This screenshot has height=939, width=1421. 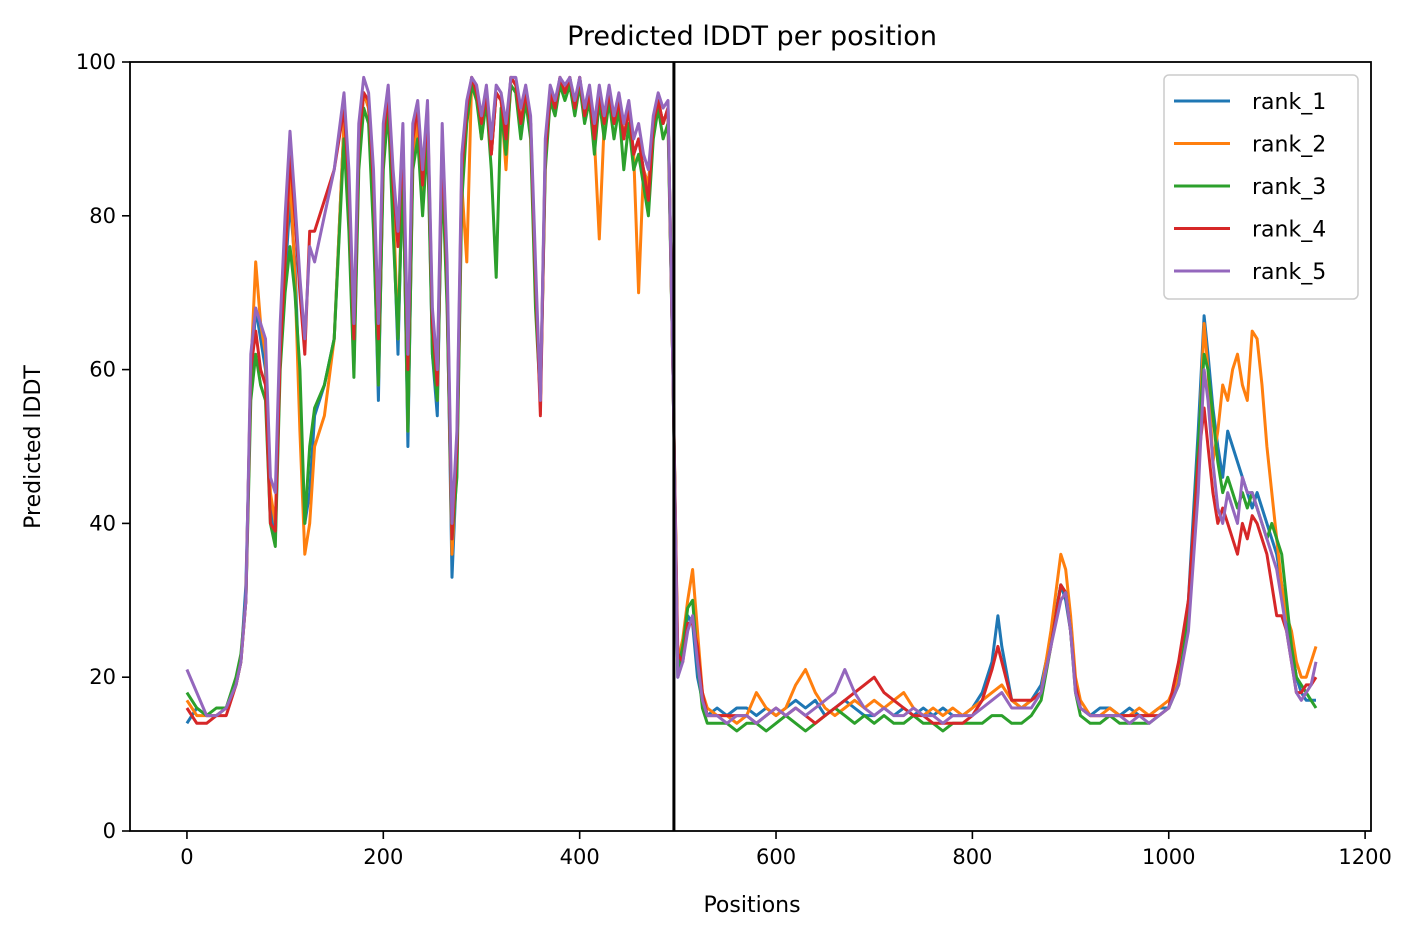 I want to click on legend-box, so click(x=1261, y=187).